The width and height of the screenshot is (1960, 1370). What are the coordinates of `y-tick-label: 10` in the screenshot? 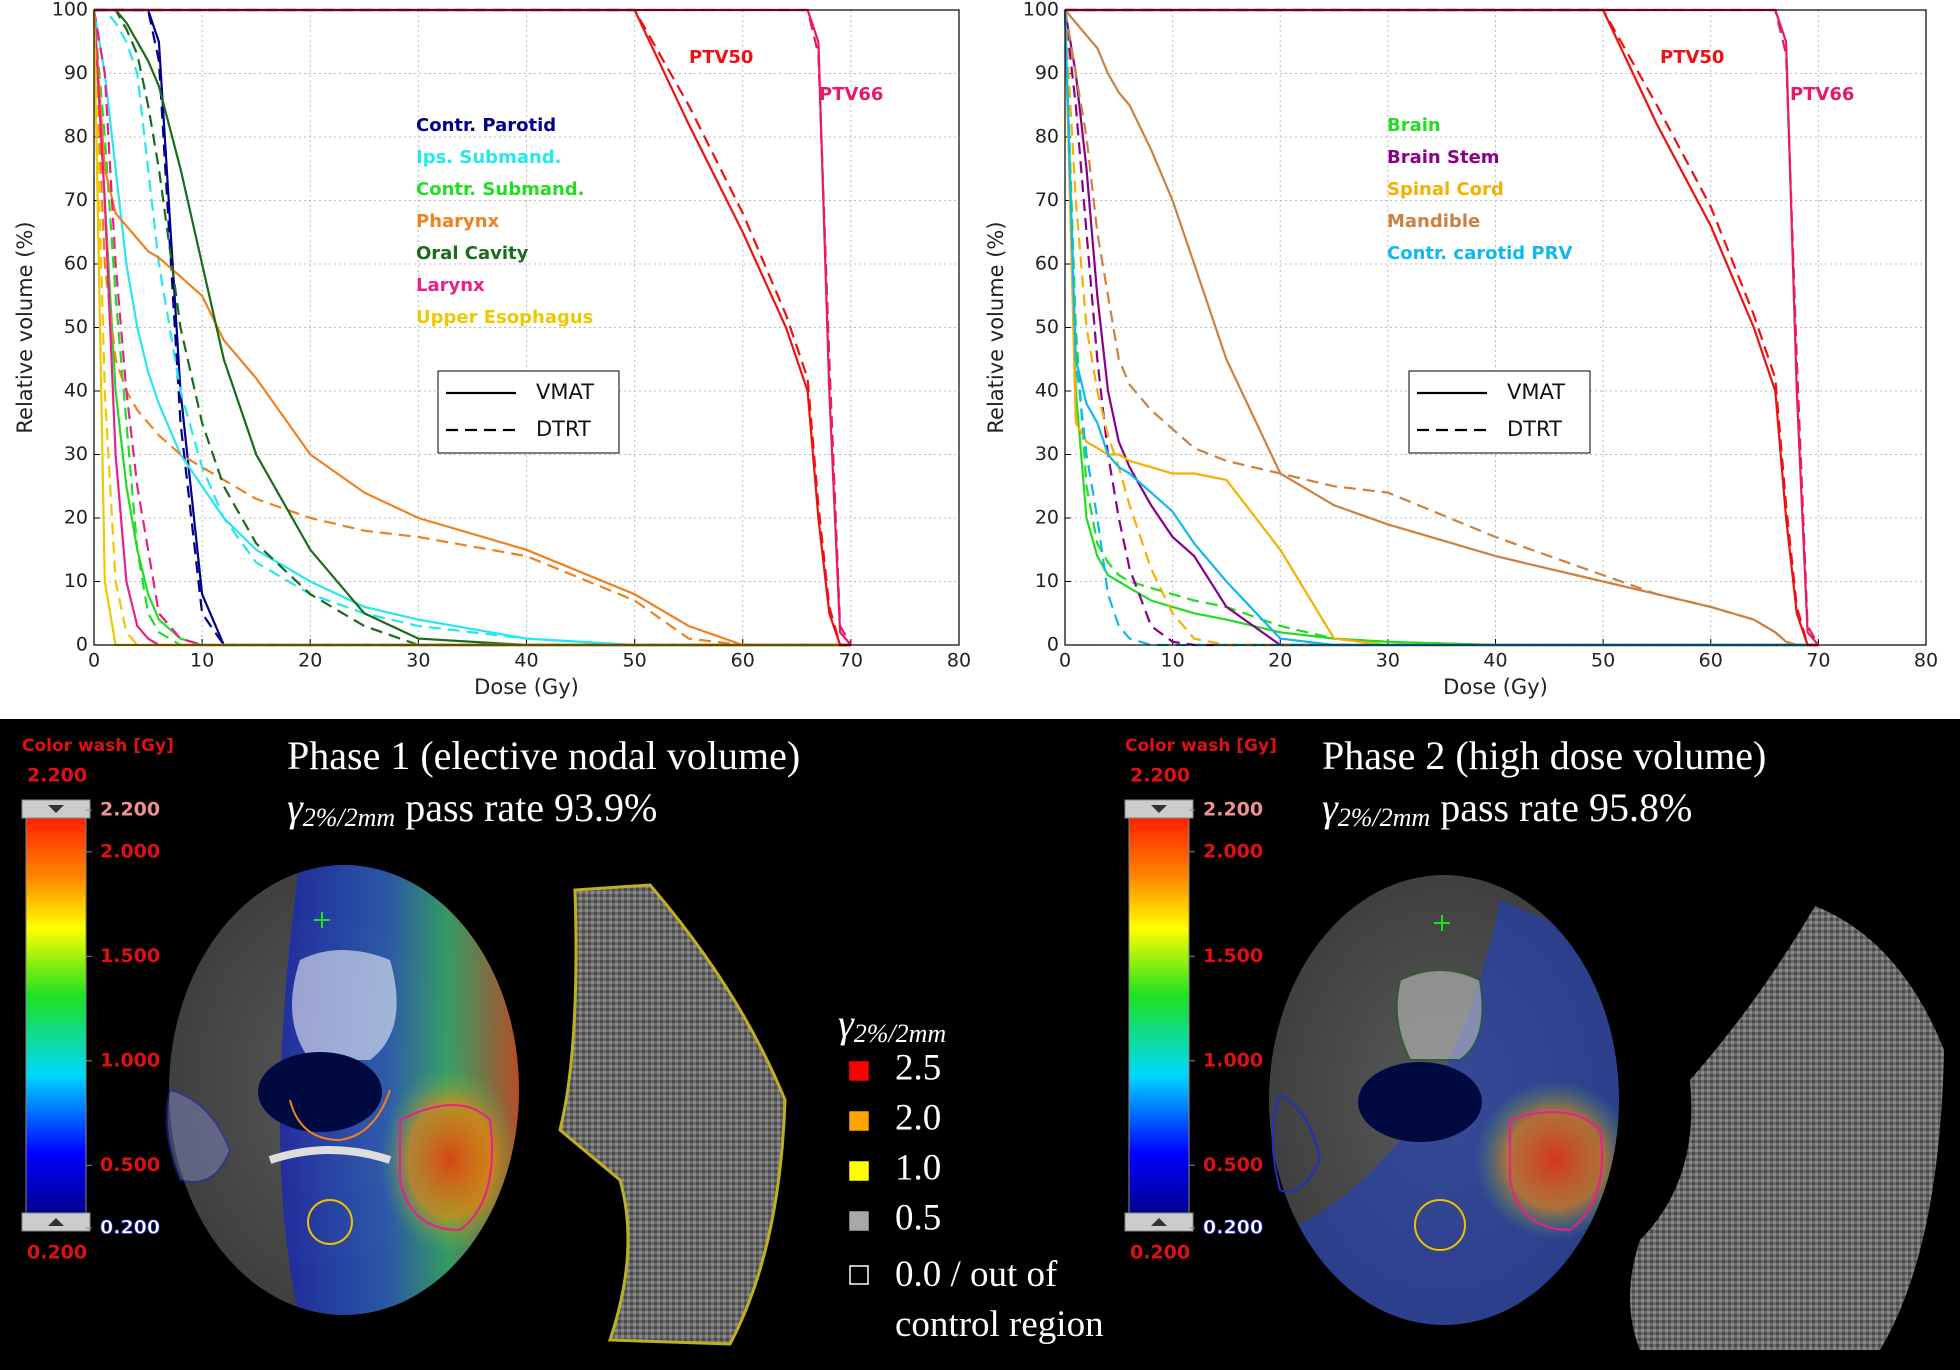 It's located at (76, 581).